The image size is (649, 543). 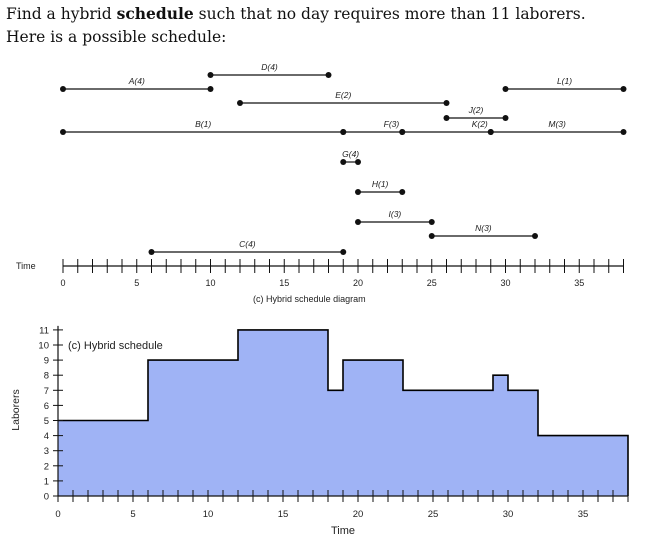 I want to click on intro-line-2: Here is a possible schedule:, so click(x=116, y=37).